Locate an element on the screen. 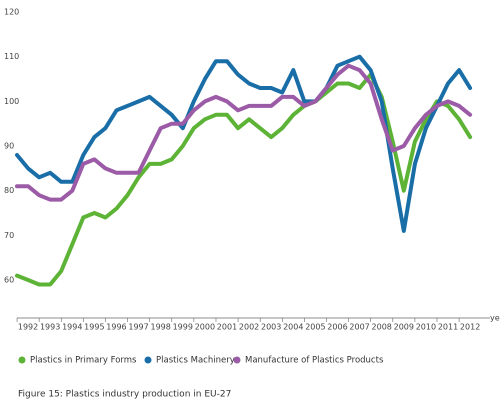 This screenshot has width=500, height=400. y-tick-label: 90 is located at coordinates (9, 146).